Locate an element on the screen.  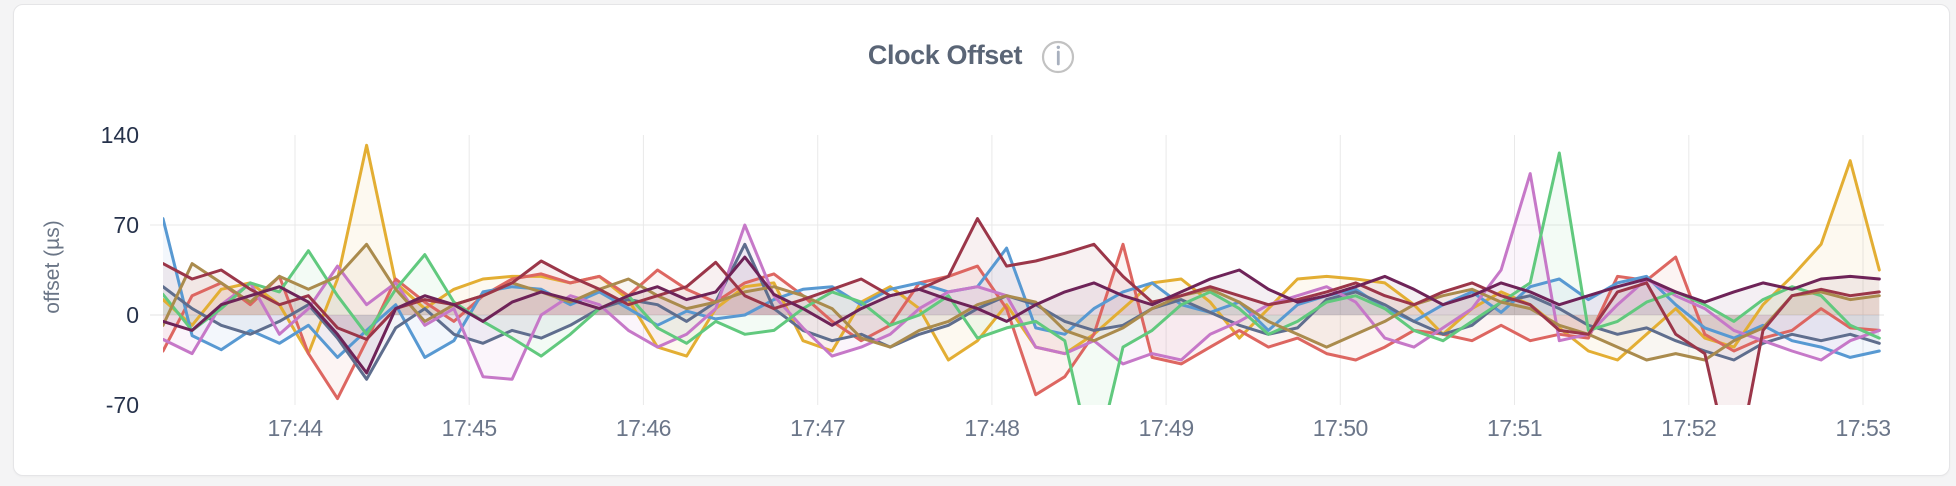
svg-text: 17:47 is located at coordinates (817, 428).